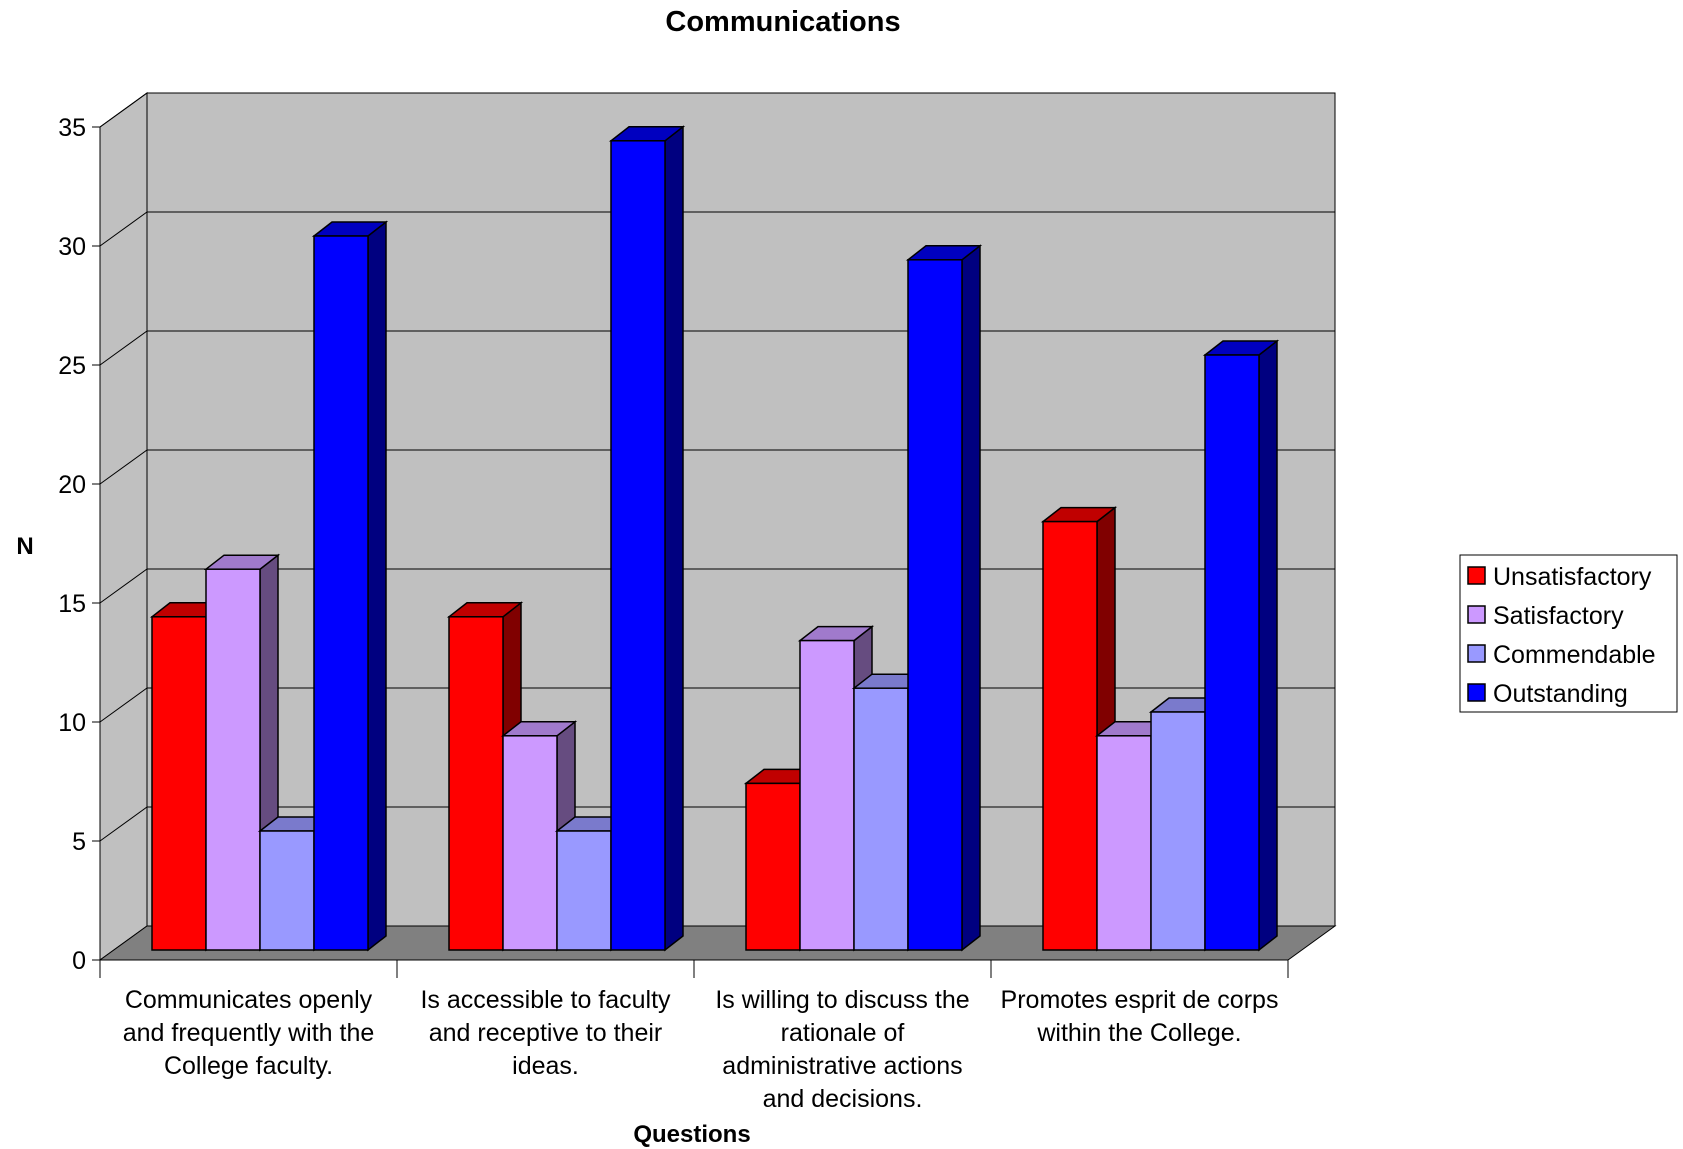 The image size is (1683, 1149). What do you see at coordinates (1476, 575) in the screenshot?
I see `legend-swatch-unsatisfactory` at bounding box center [1476, 575].